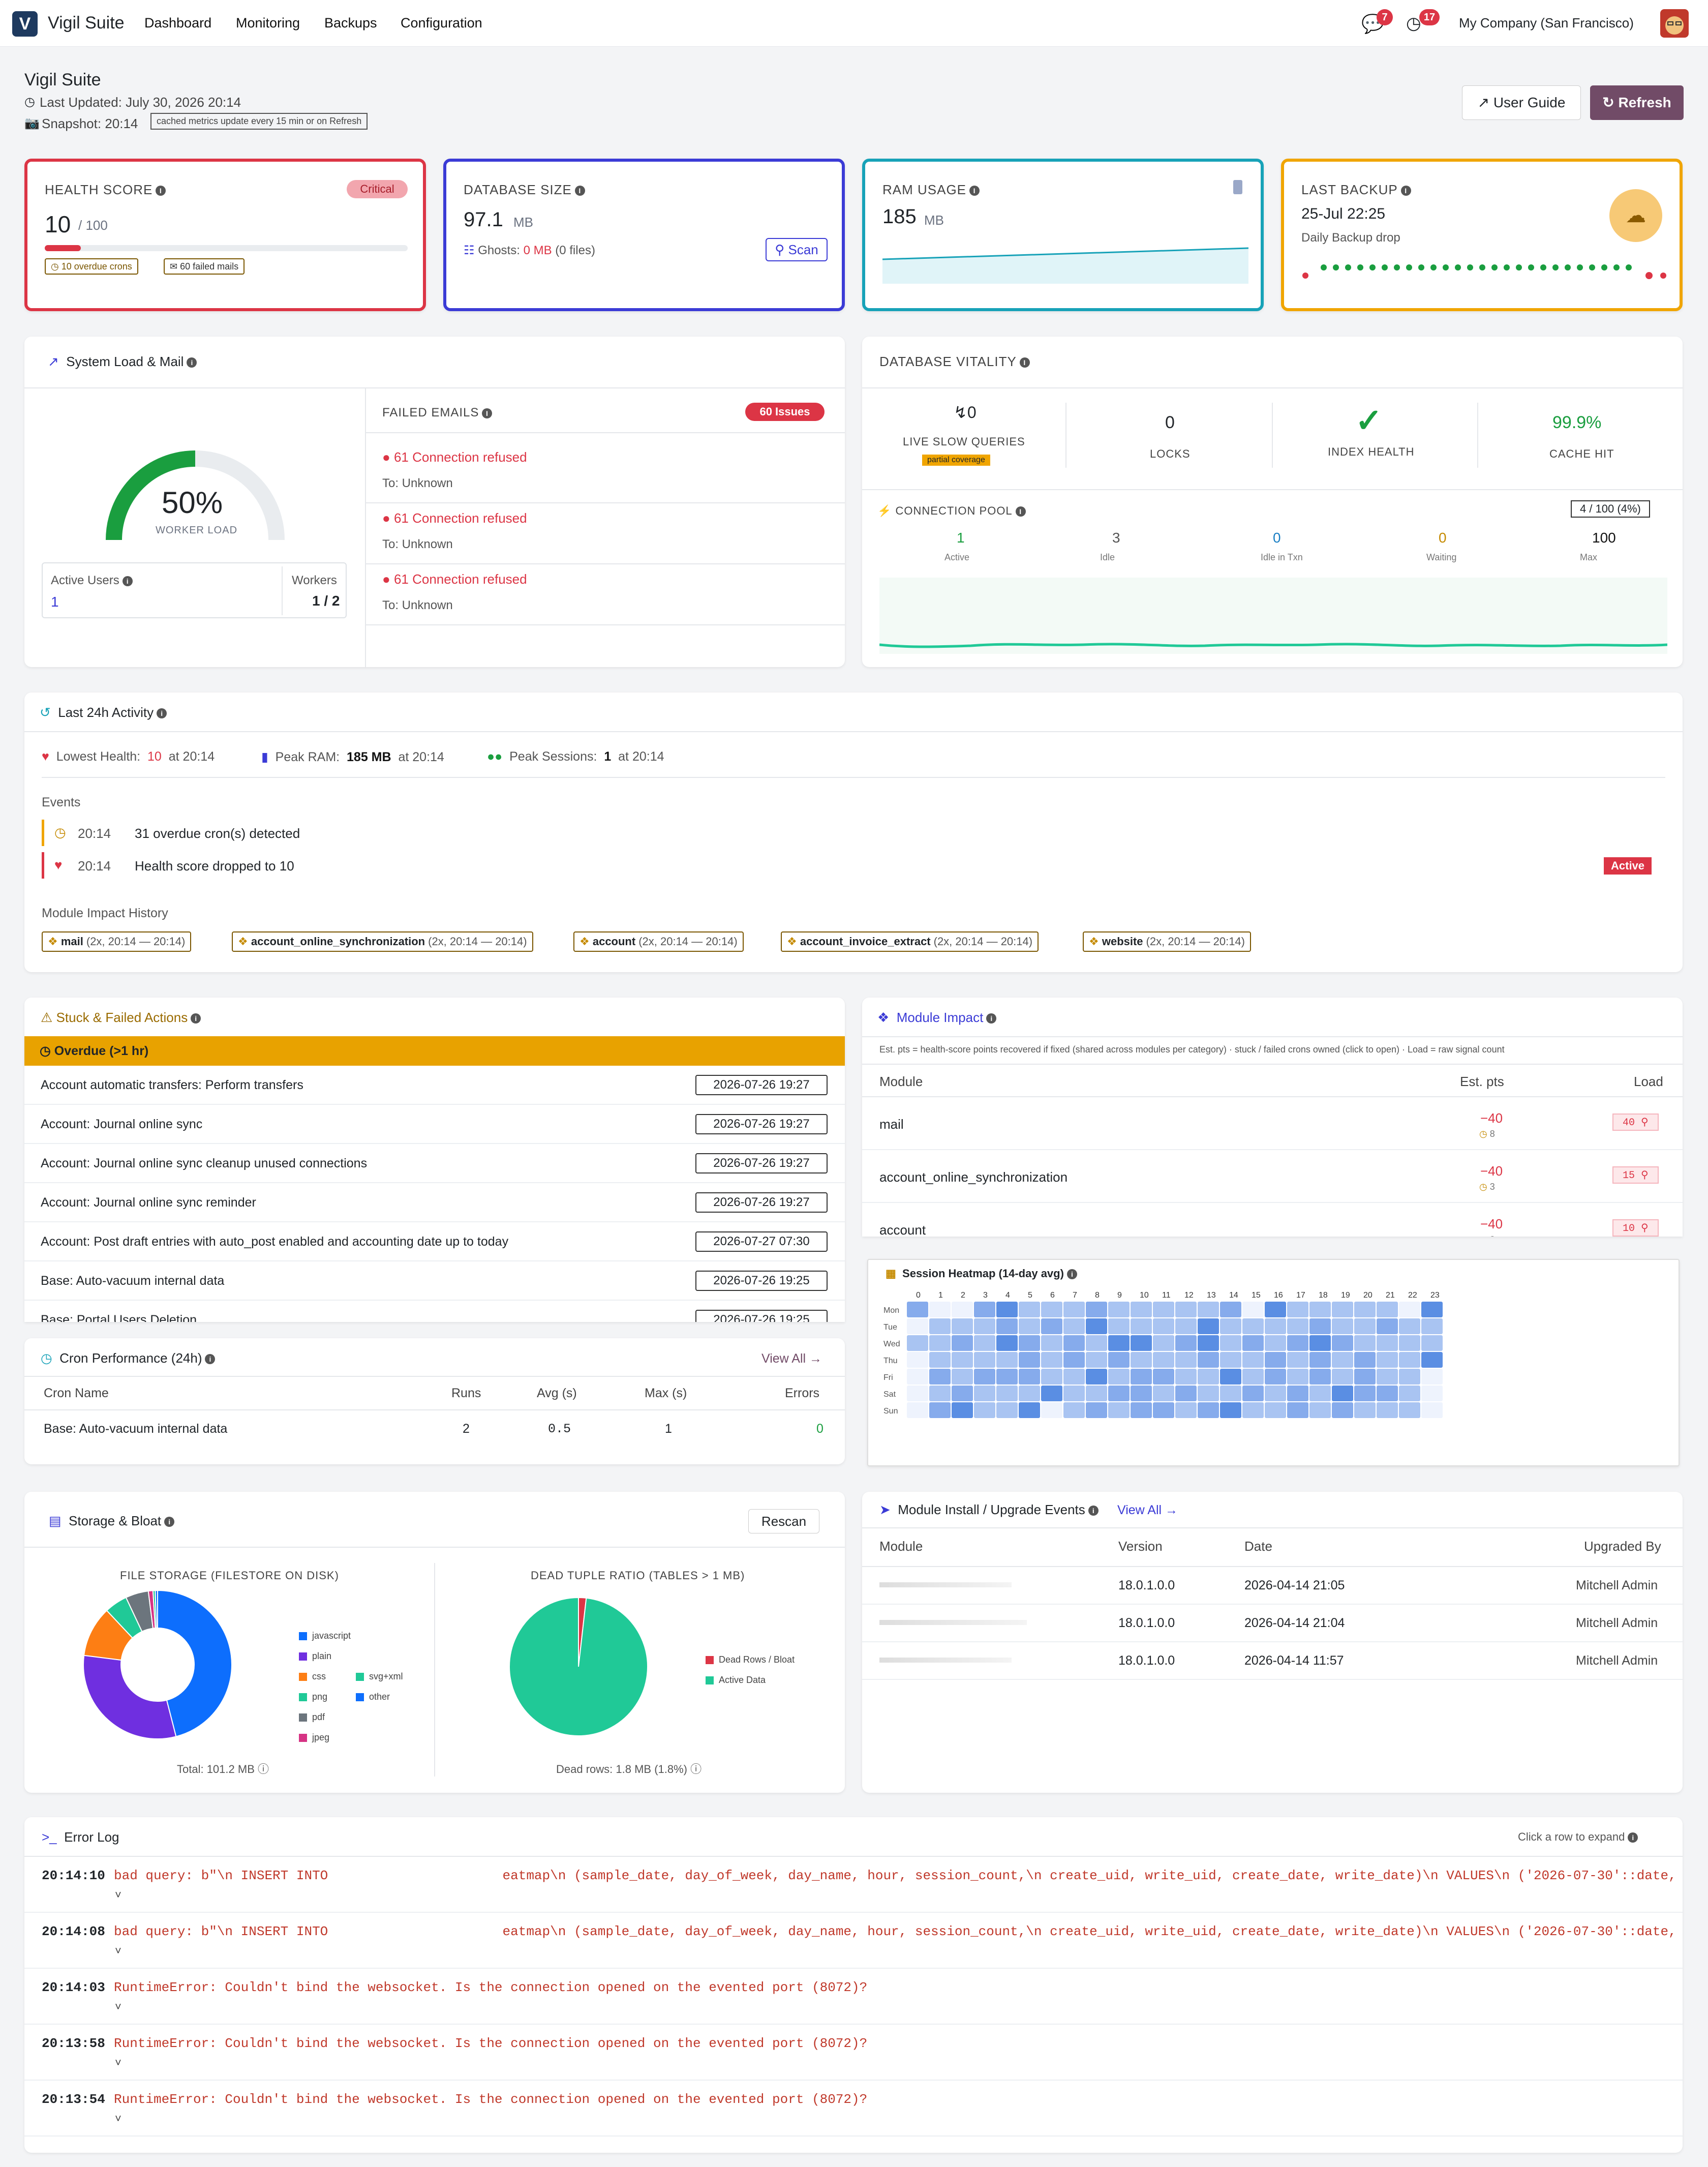 This screenshot has width=1708, height=2167. I want to click on legend-item: Dead Rows / Bloat, so click(750, 1660).